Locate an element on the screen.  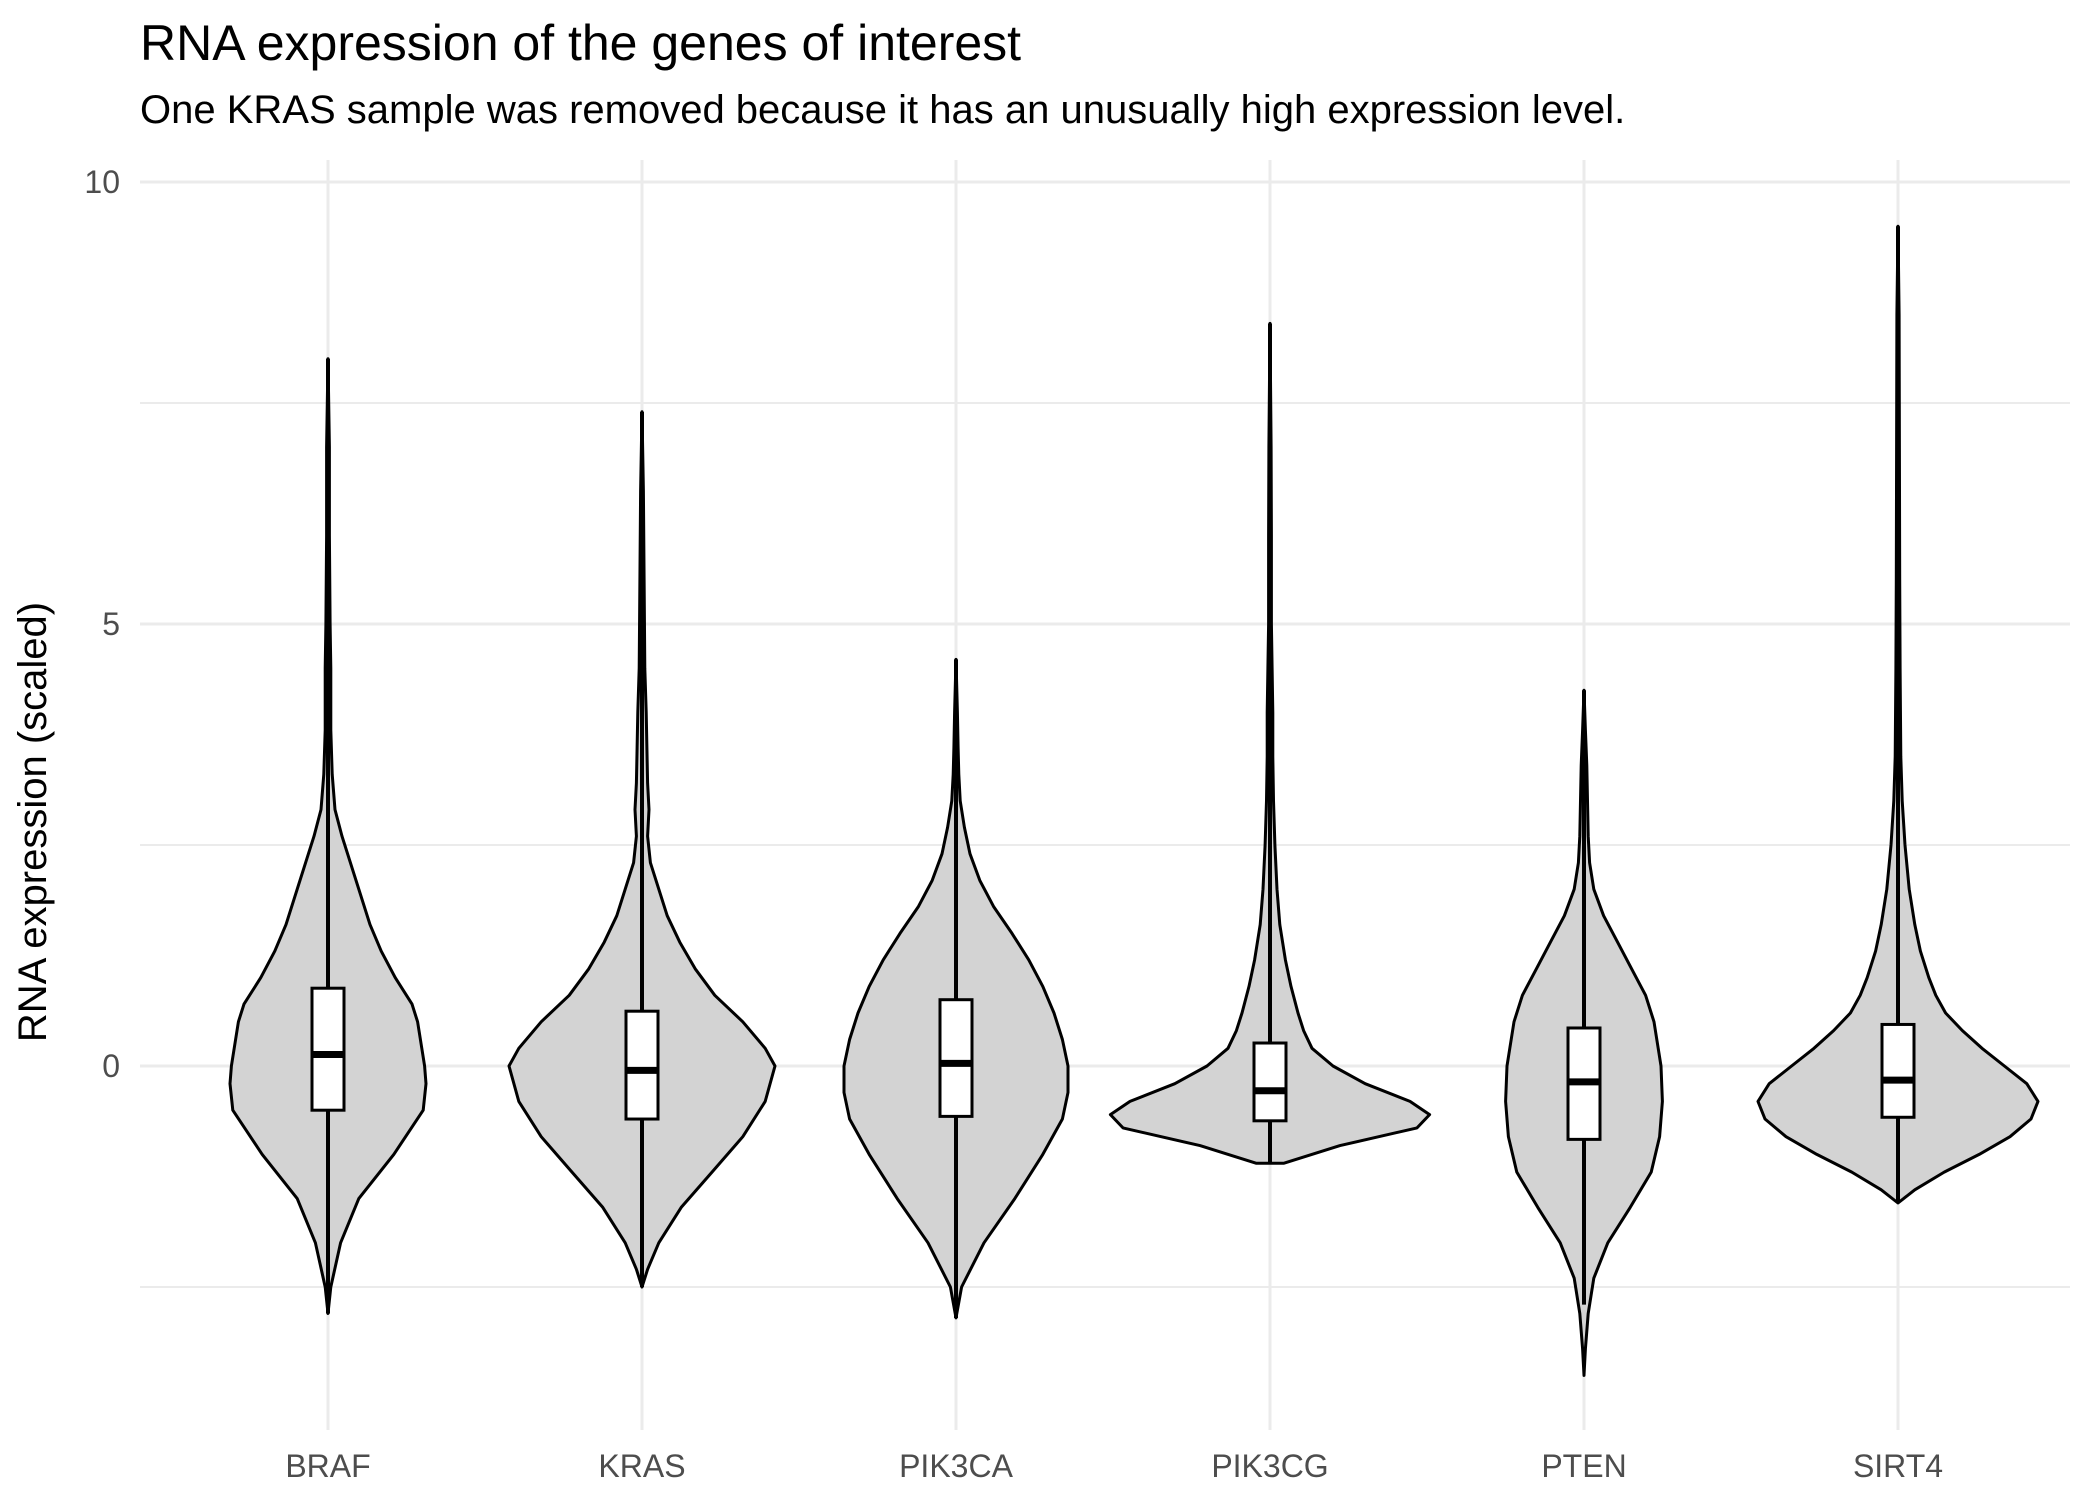
violin-group-braf is located at coordinates (328, 836).